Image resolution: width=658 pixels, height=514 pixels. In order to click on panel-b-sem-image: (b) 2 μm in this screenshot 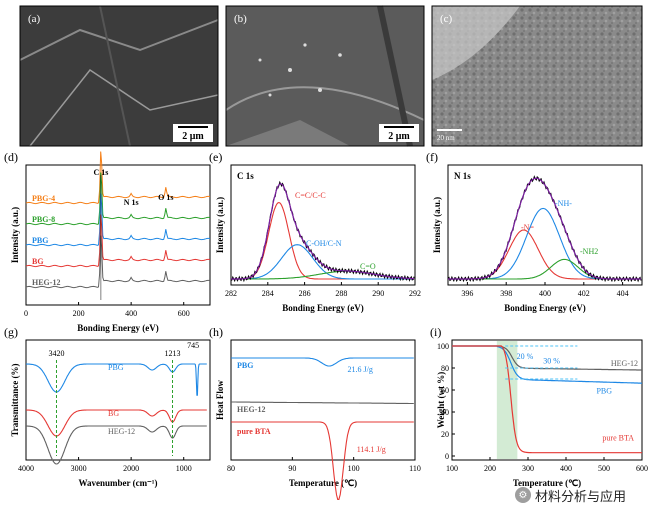, I will do `click(325, 76)`.